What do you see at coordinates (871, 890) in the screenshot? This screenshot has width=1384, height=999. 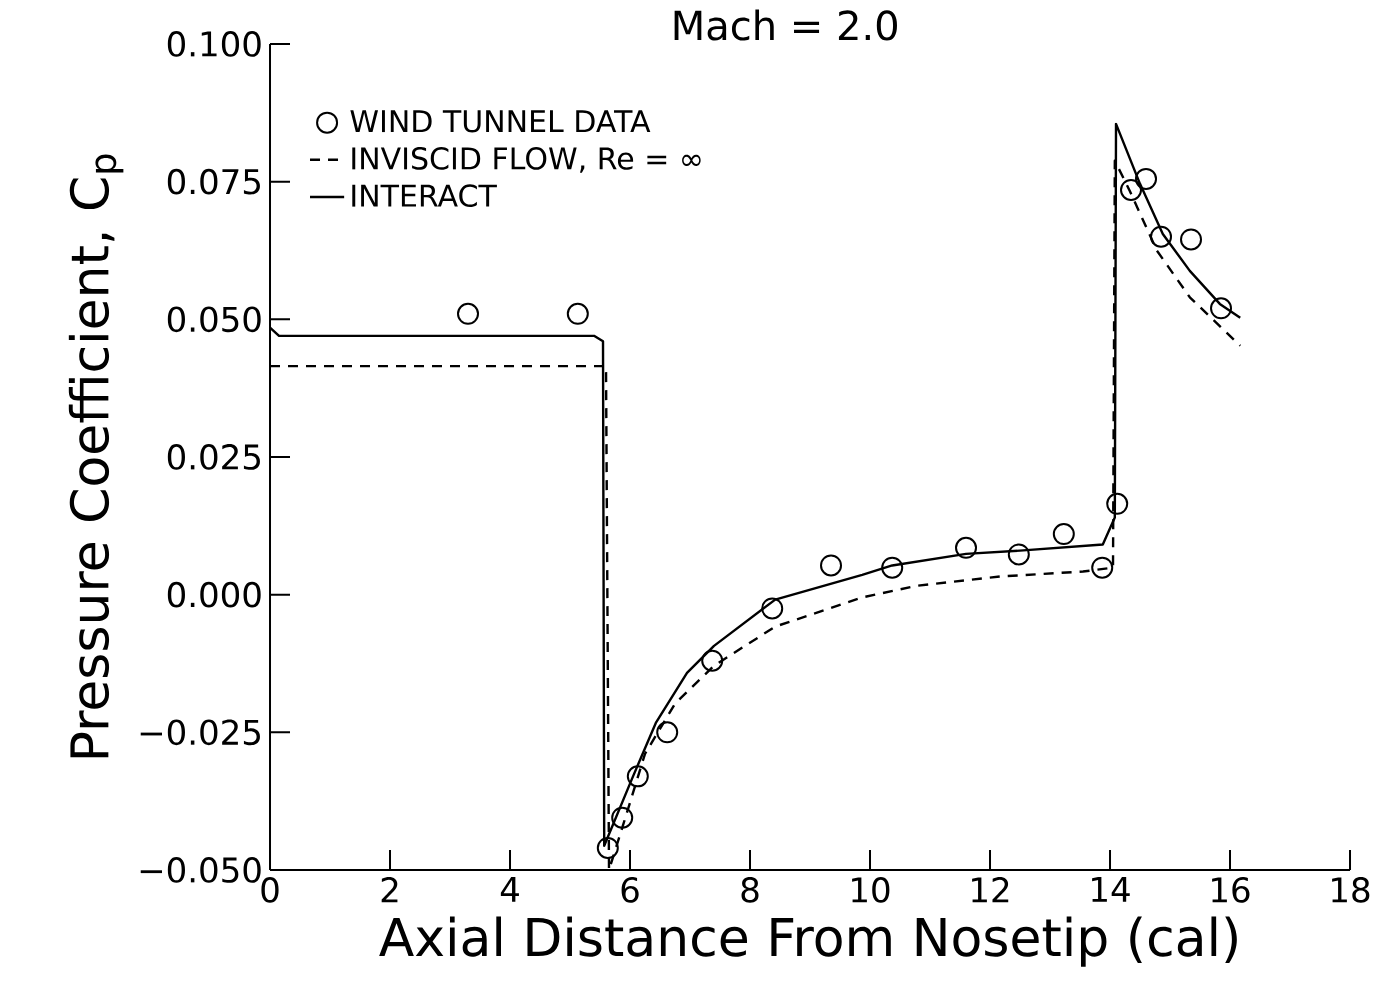 I see `x-tick-label: 10` at bounding box center [871, 890].